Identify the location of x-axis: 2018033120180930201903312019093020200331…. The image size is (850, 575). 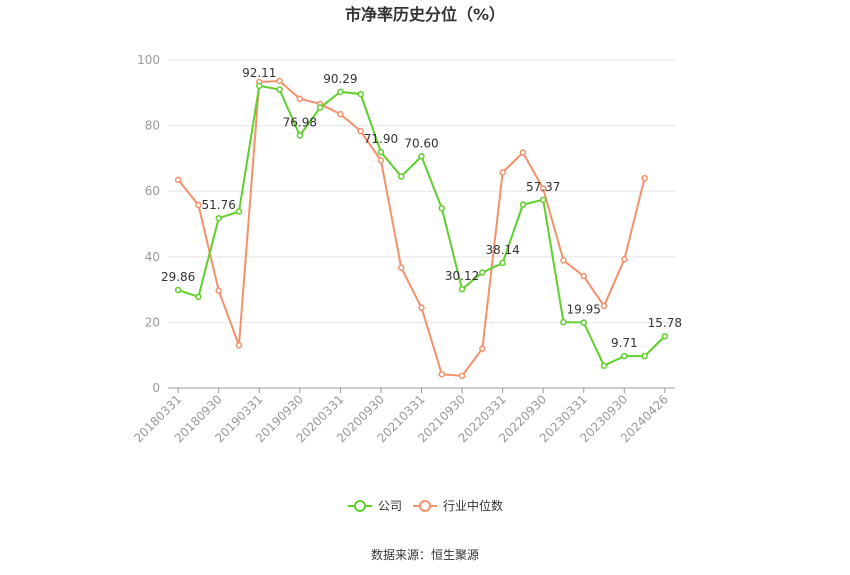
(403, 416).